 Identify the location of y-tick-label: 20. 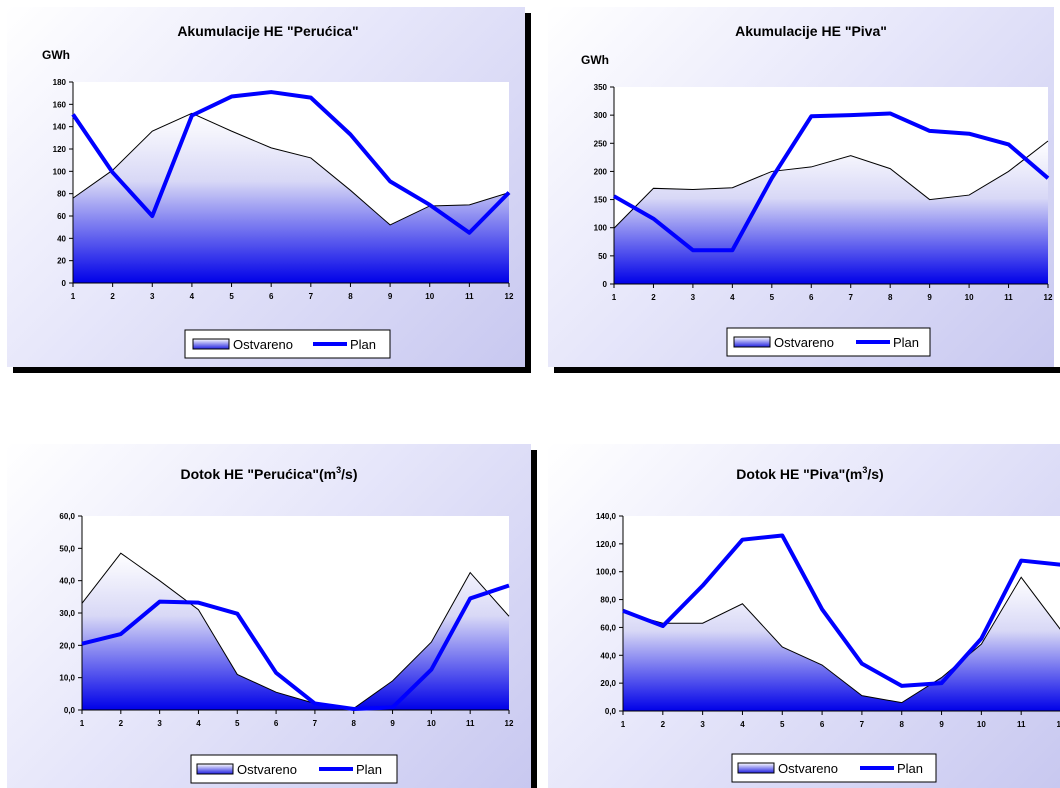
(61, 261).